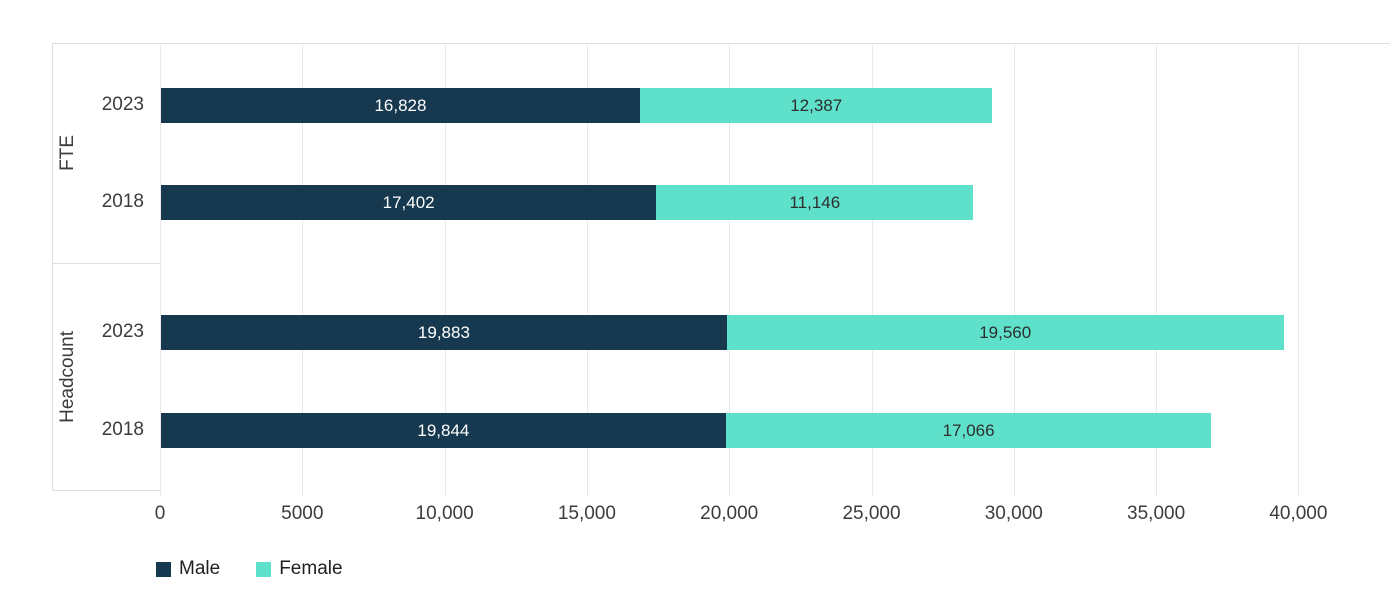 Image resolution: width=1400 pixels, height=607 pixels. Describe the element at coordinates (163, 569) in the screenshot. I see `legend-swatch-male` at that location.